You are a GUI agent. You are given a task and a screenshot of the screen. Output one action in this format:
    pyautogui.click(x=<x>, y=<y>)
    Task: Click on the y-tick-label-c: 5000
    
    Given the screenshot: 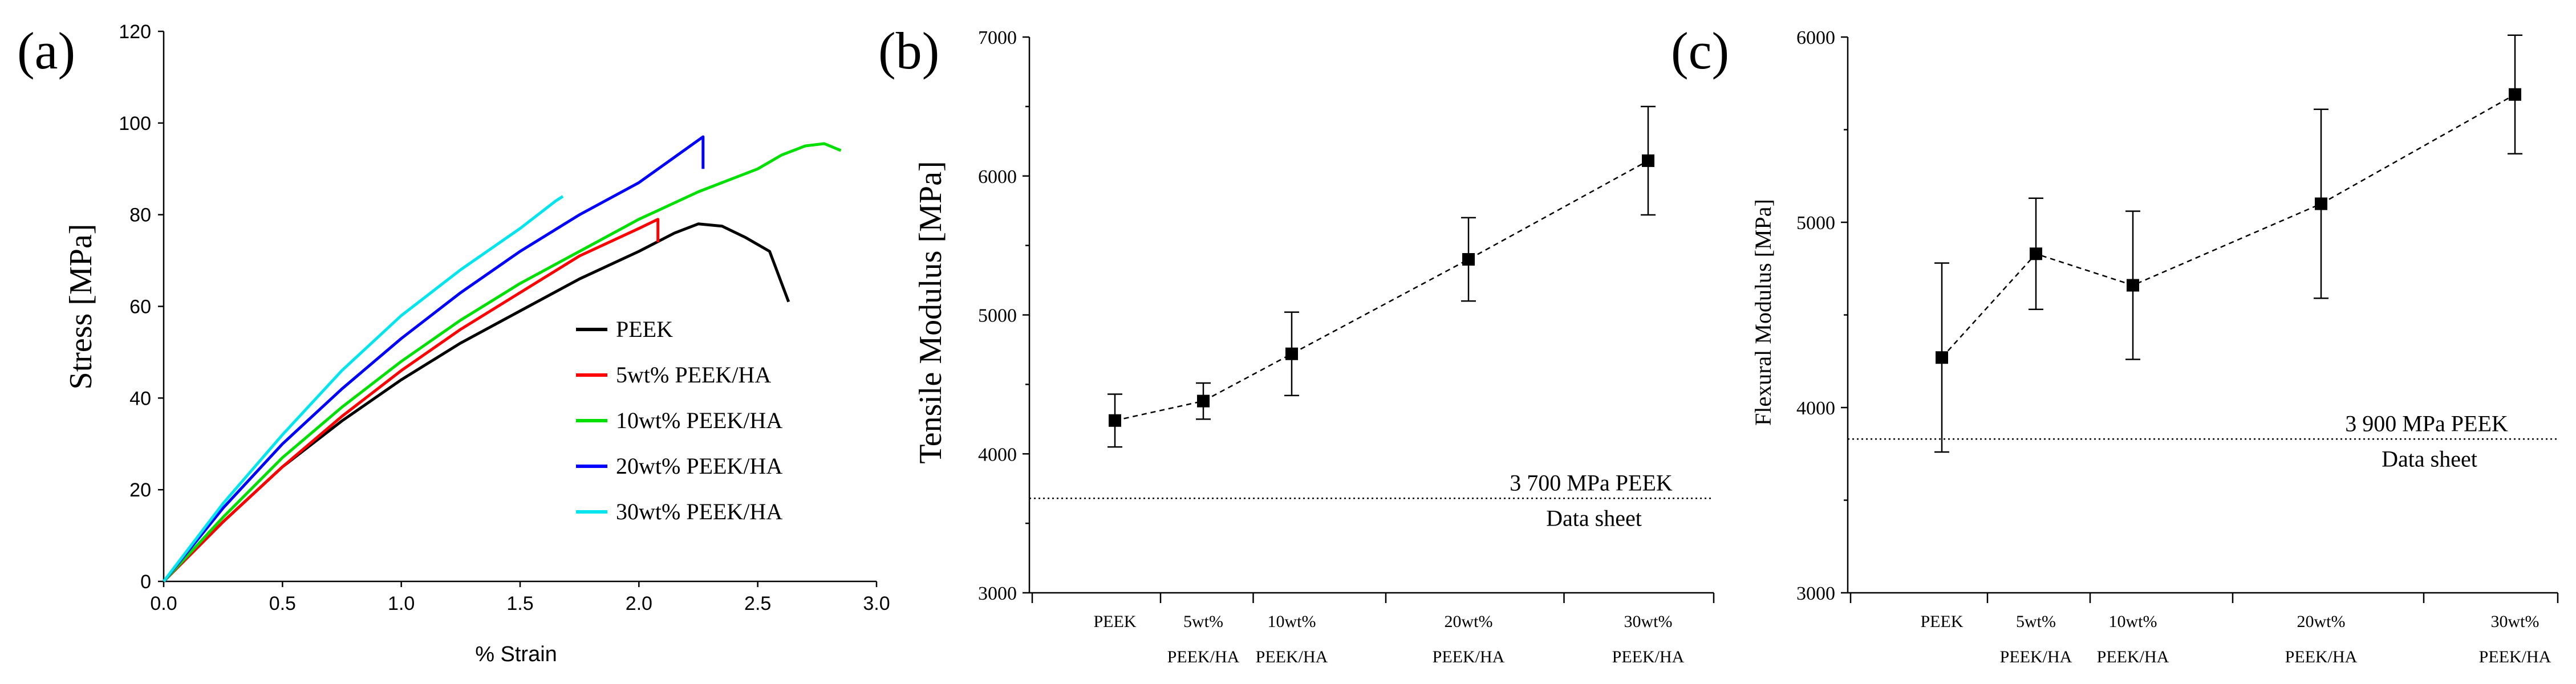 What is the action you would take?
    pyautogui.click(x=1815, y=223)
    